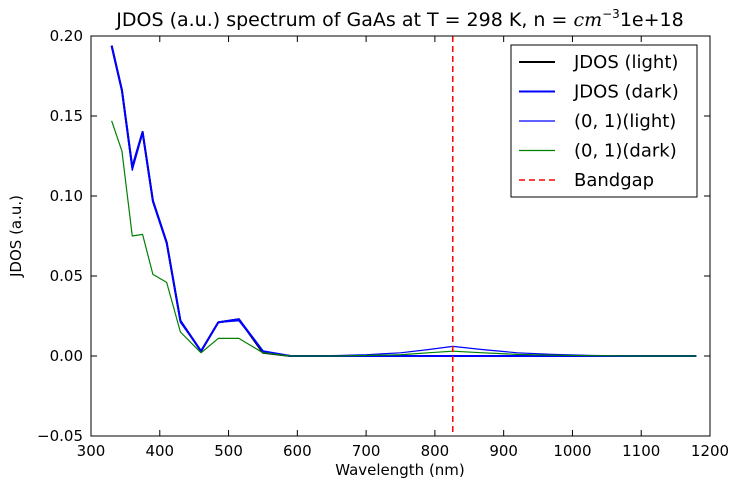  I want to click on x-tick-label: 500, so click(228, 451).